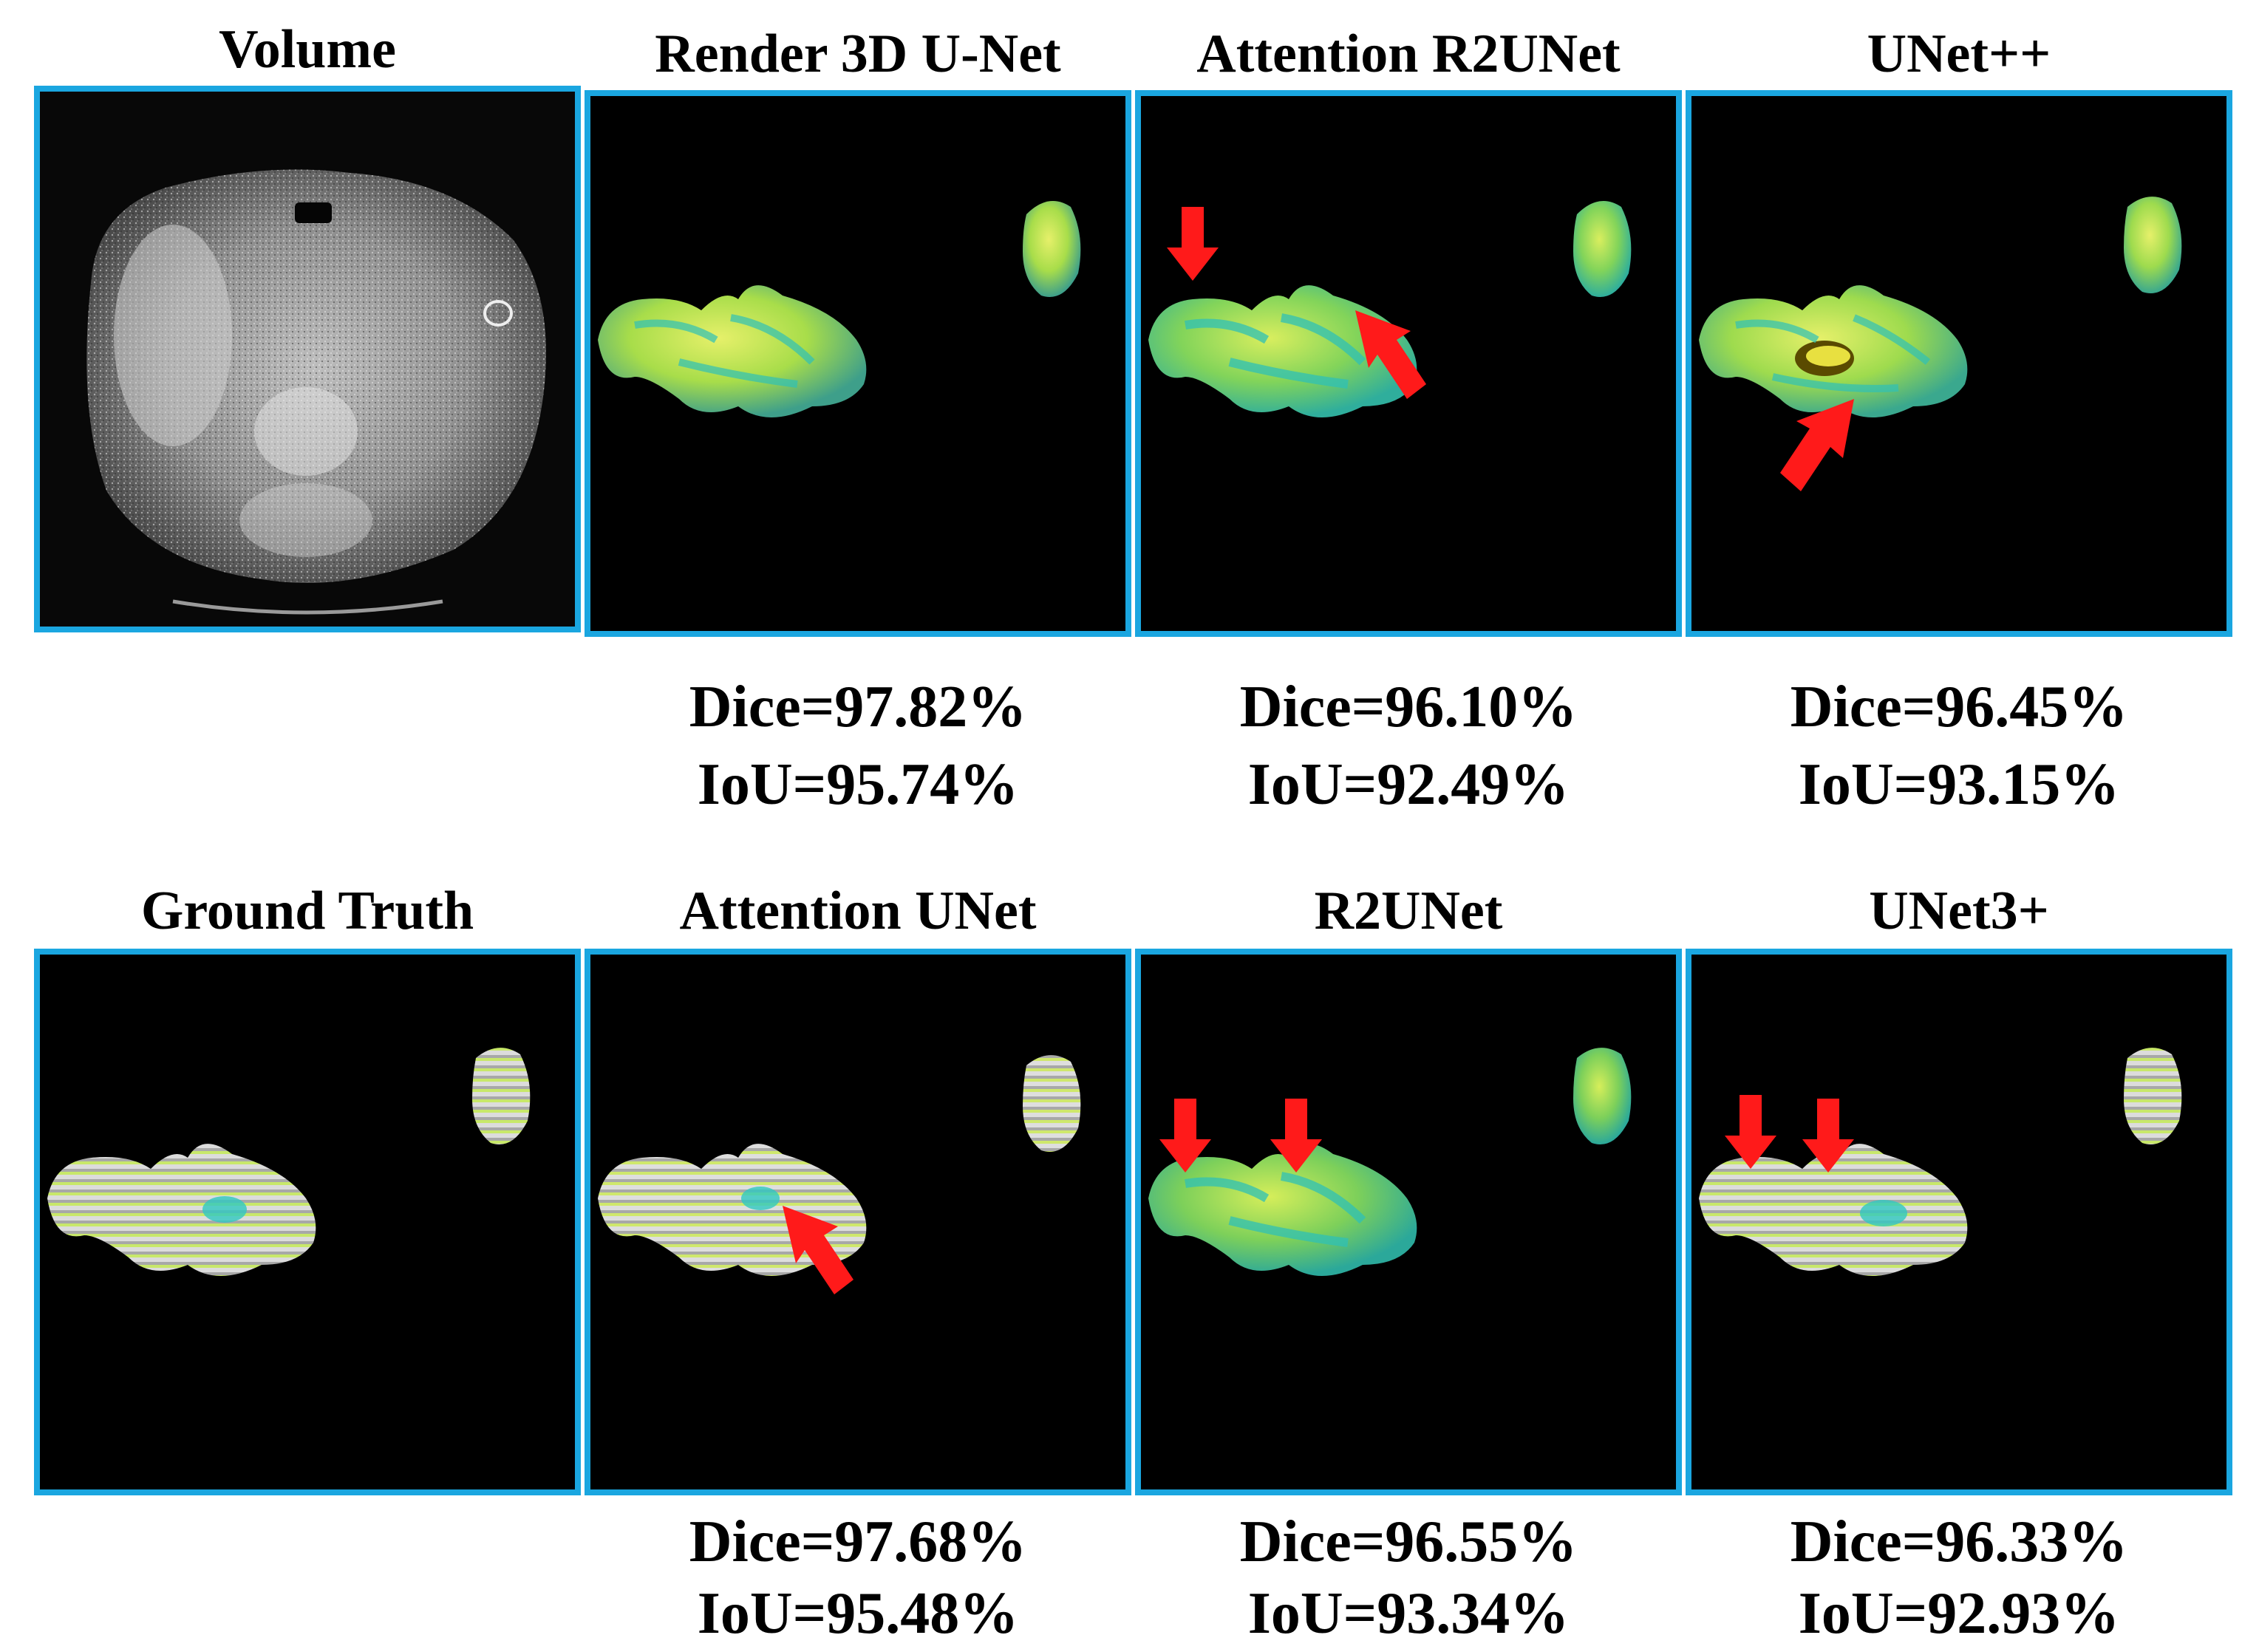 Image resolution: width=2259 pixels, height=1652 pixels. I want to click on panel-title-volume: Volume, so click(307, 49).